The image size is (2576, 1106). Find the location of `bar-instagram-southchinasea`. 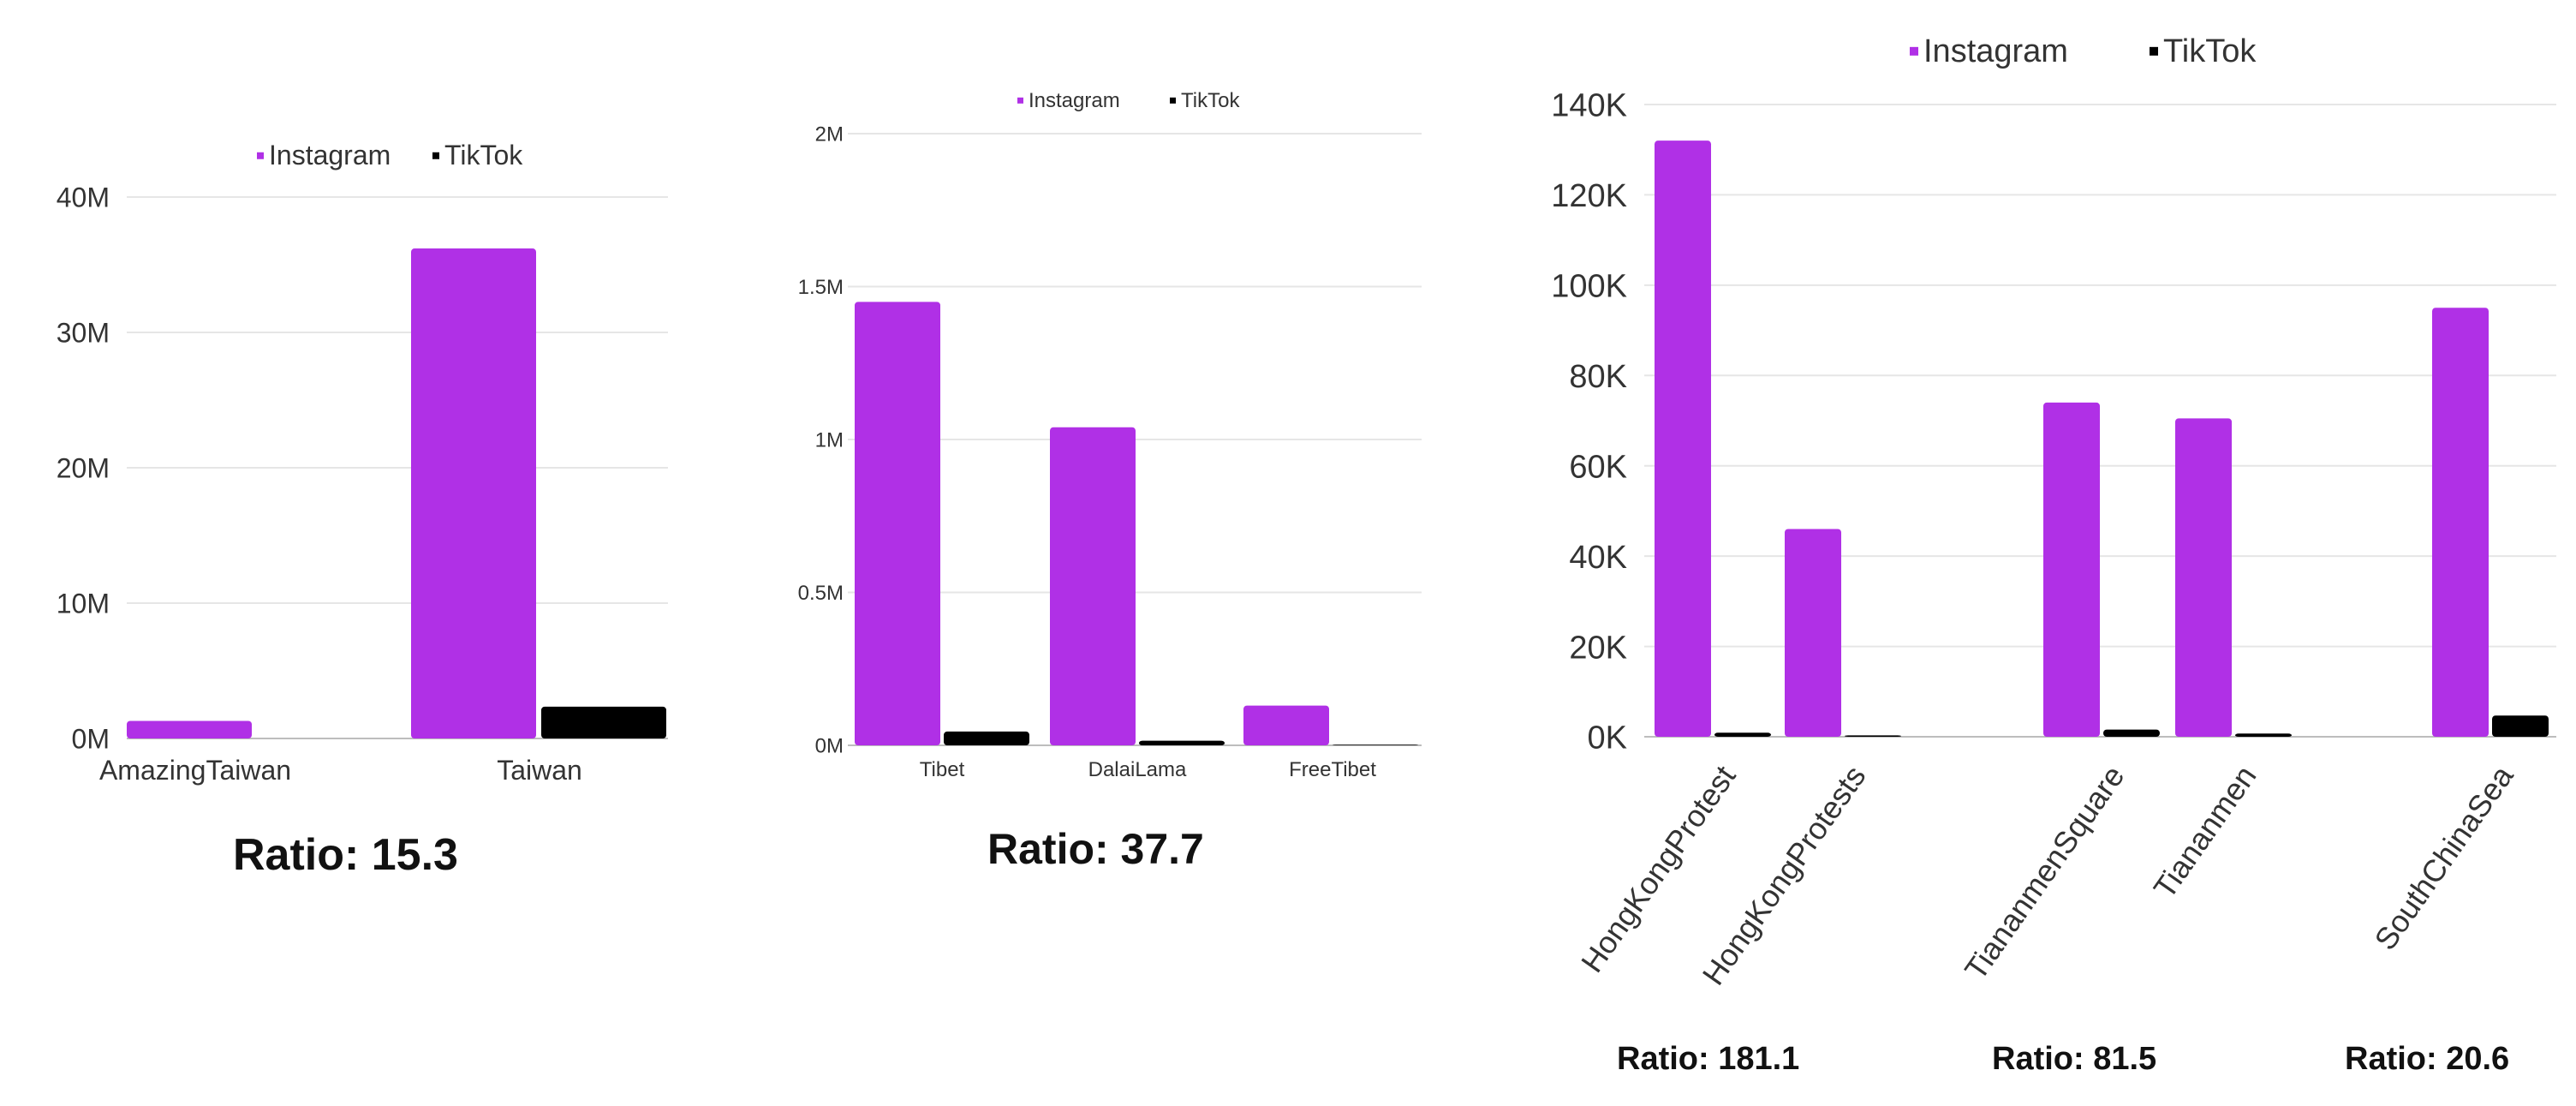

bar-instagram-southchinasea is located at coordinates (2460, 522).